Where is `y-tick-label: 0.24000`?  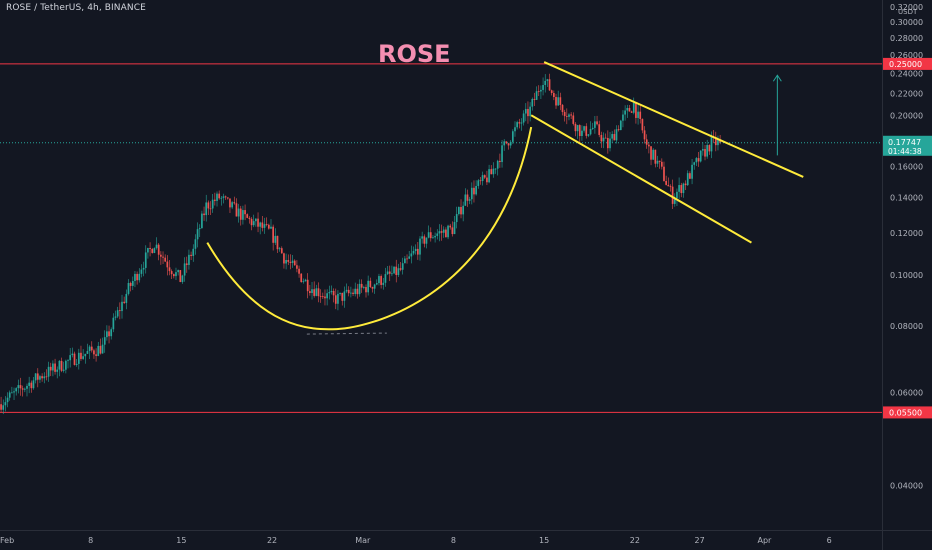
y-tick-label: 0.24000 is located at coordinates (906, 73).